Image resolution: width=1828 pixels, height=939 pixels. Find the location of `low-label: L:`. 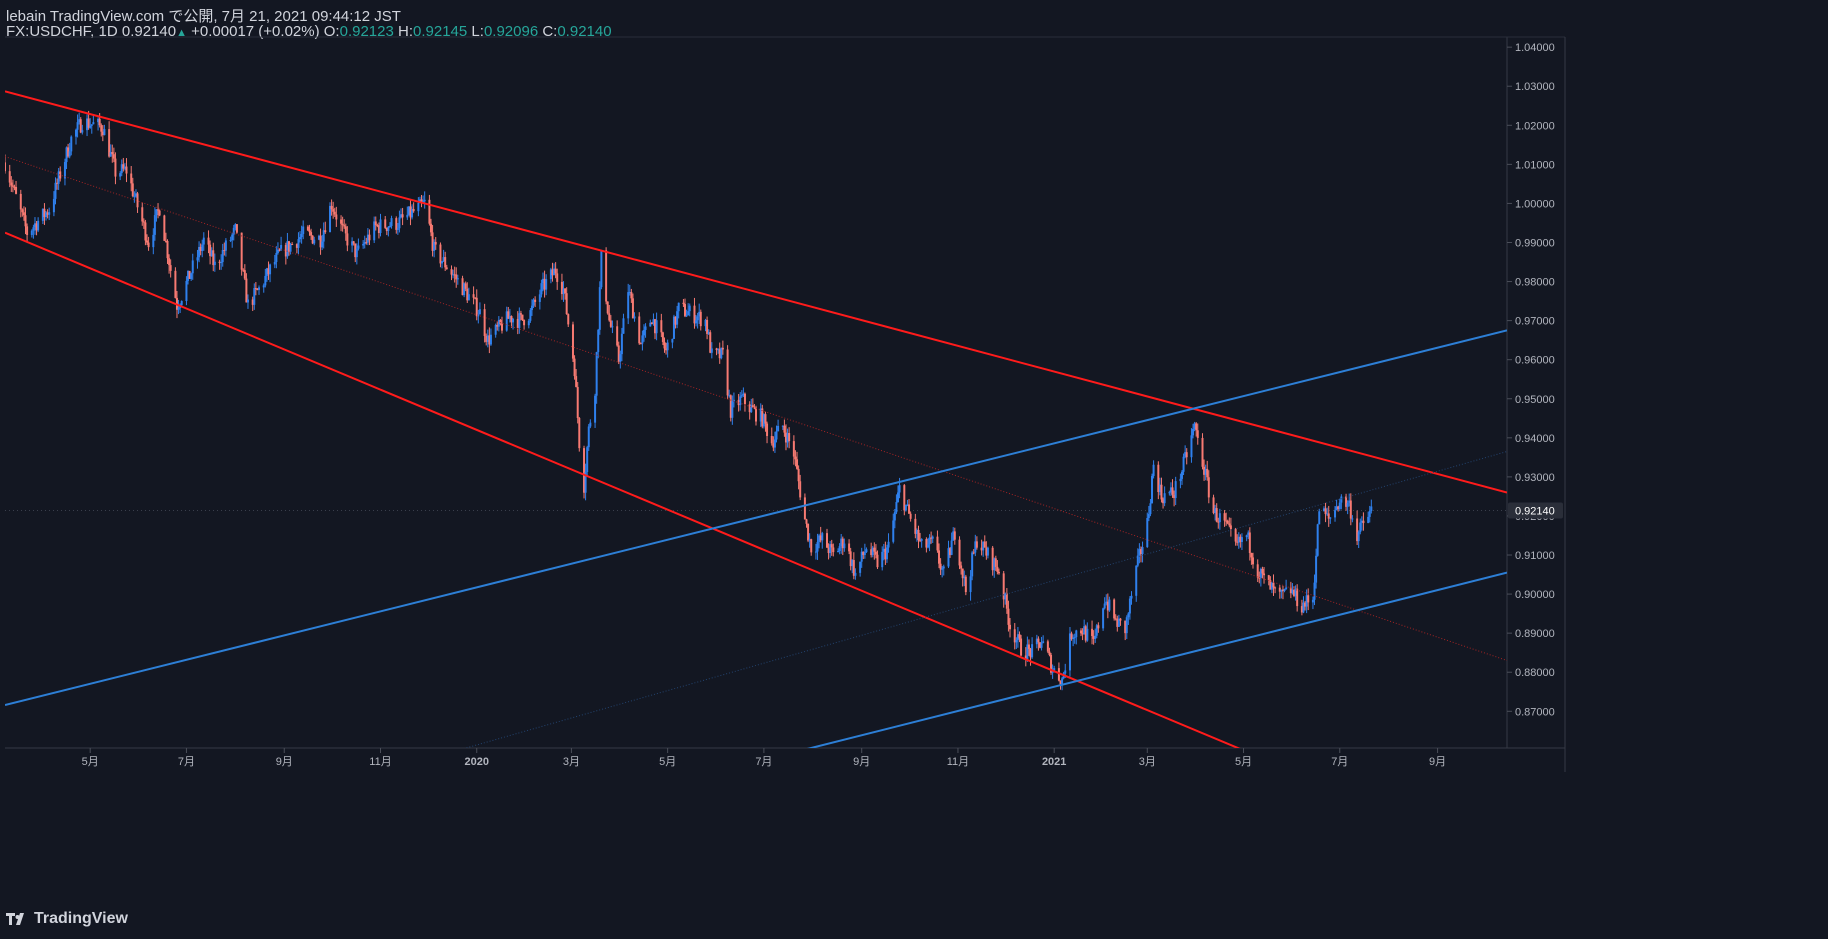

low-label: L: is located at coordinates (477, 31).